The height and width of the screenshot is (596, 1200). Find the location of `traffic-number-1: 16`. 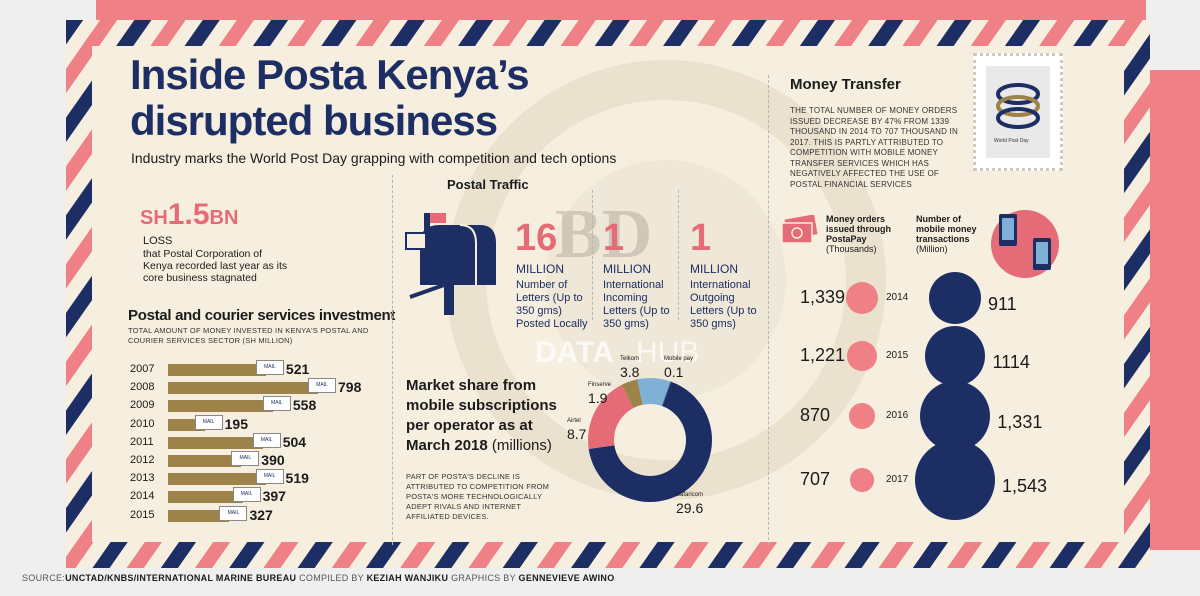

traffic-number-1: 16 is located at coordinates (536, 238).